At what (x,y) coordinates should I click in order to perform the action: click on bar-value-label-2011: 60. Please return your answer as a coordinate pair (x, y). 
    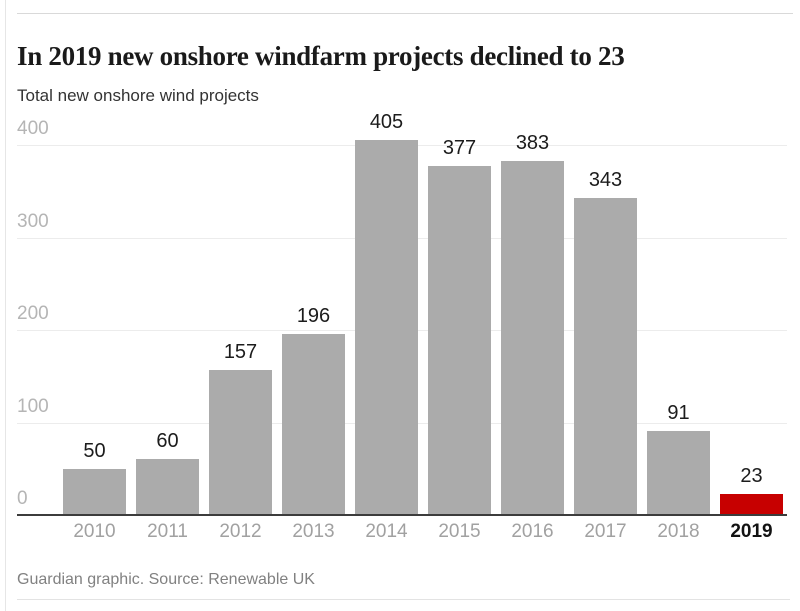
    Looking at the image, I should click on (167, 441).